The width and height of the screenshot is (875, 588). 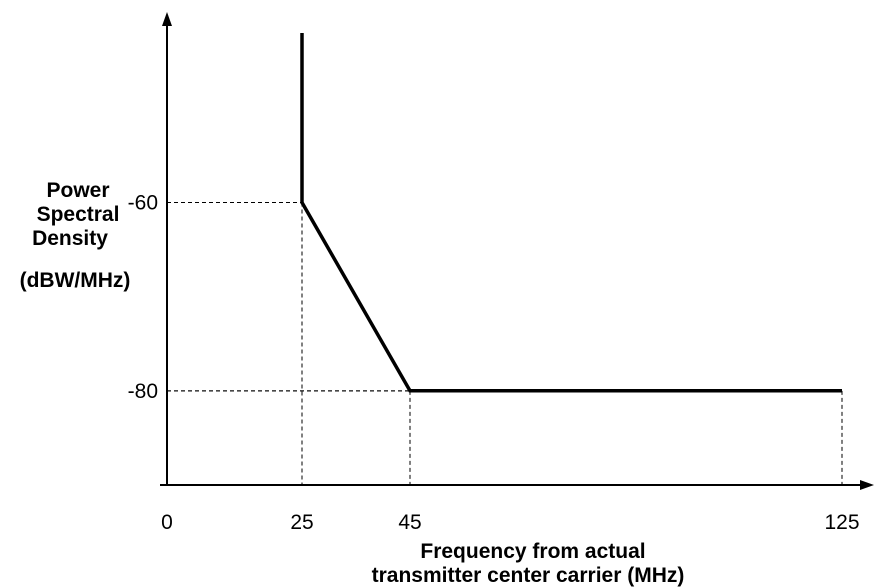 I want to click on x-tick-label-0: 0, so click(x=167, y=522).